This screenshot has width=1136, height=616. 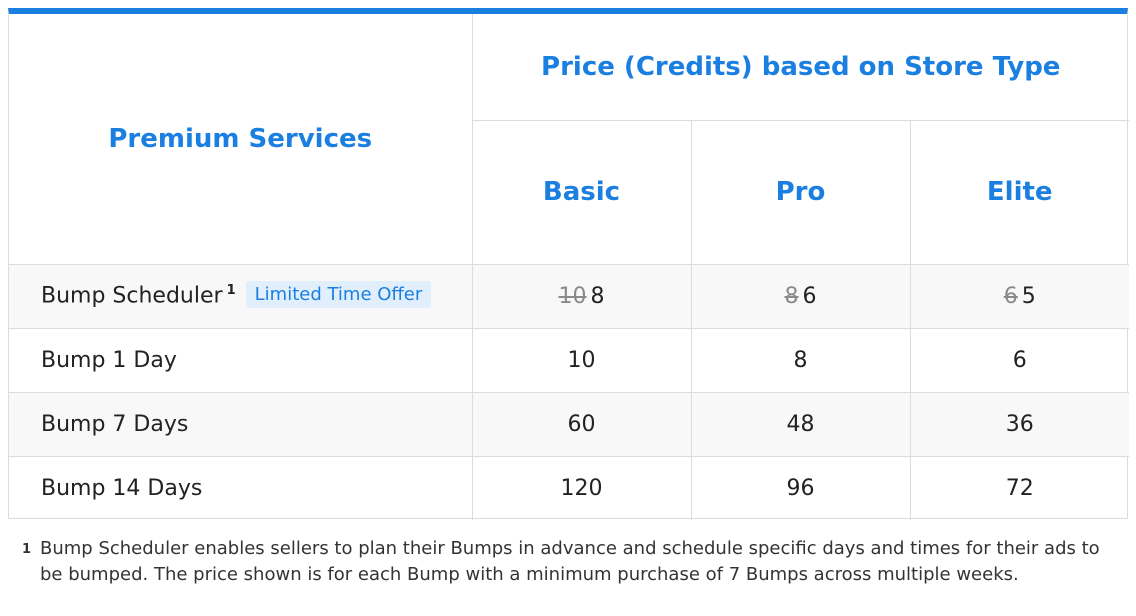 What do you see at coordinates (1019, 192) in the screenshot?
I see `tier-header-elite: Elite` at bounding box center [1019, 192].